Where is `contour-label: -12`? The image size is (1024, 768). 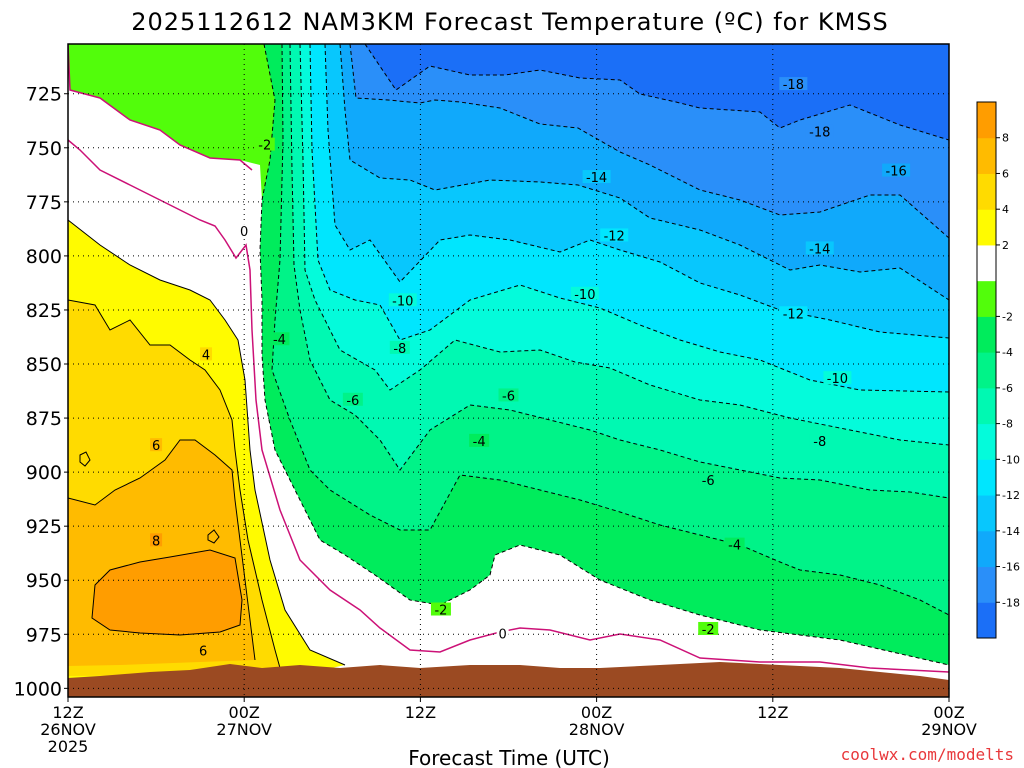 contour-label: -12 is located at coordinates (614, 236).